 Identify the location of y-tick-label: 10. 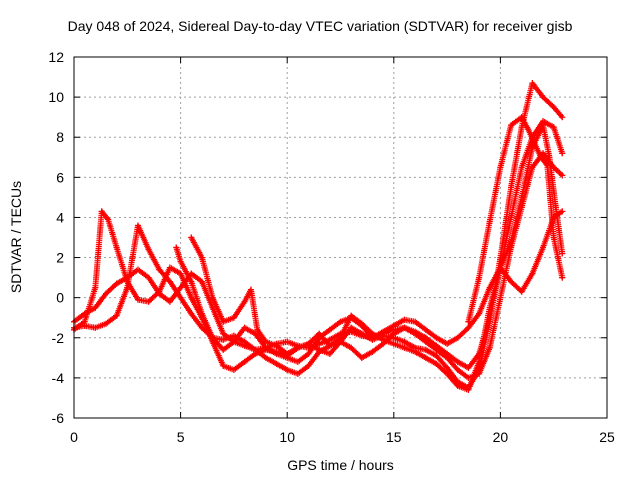
(56, 97).